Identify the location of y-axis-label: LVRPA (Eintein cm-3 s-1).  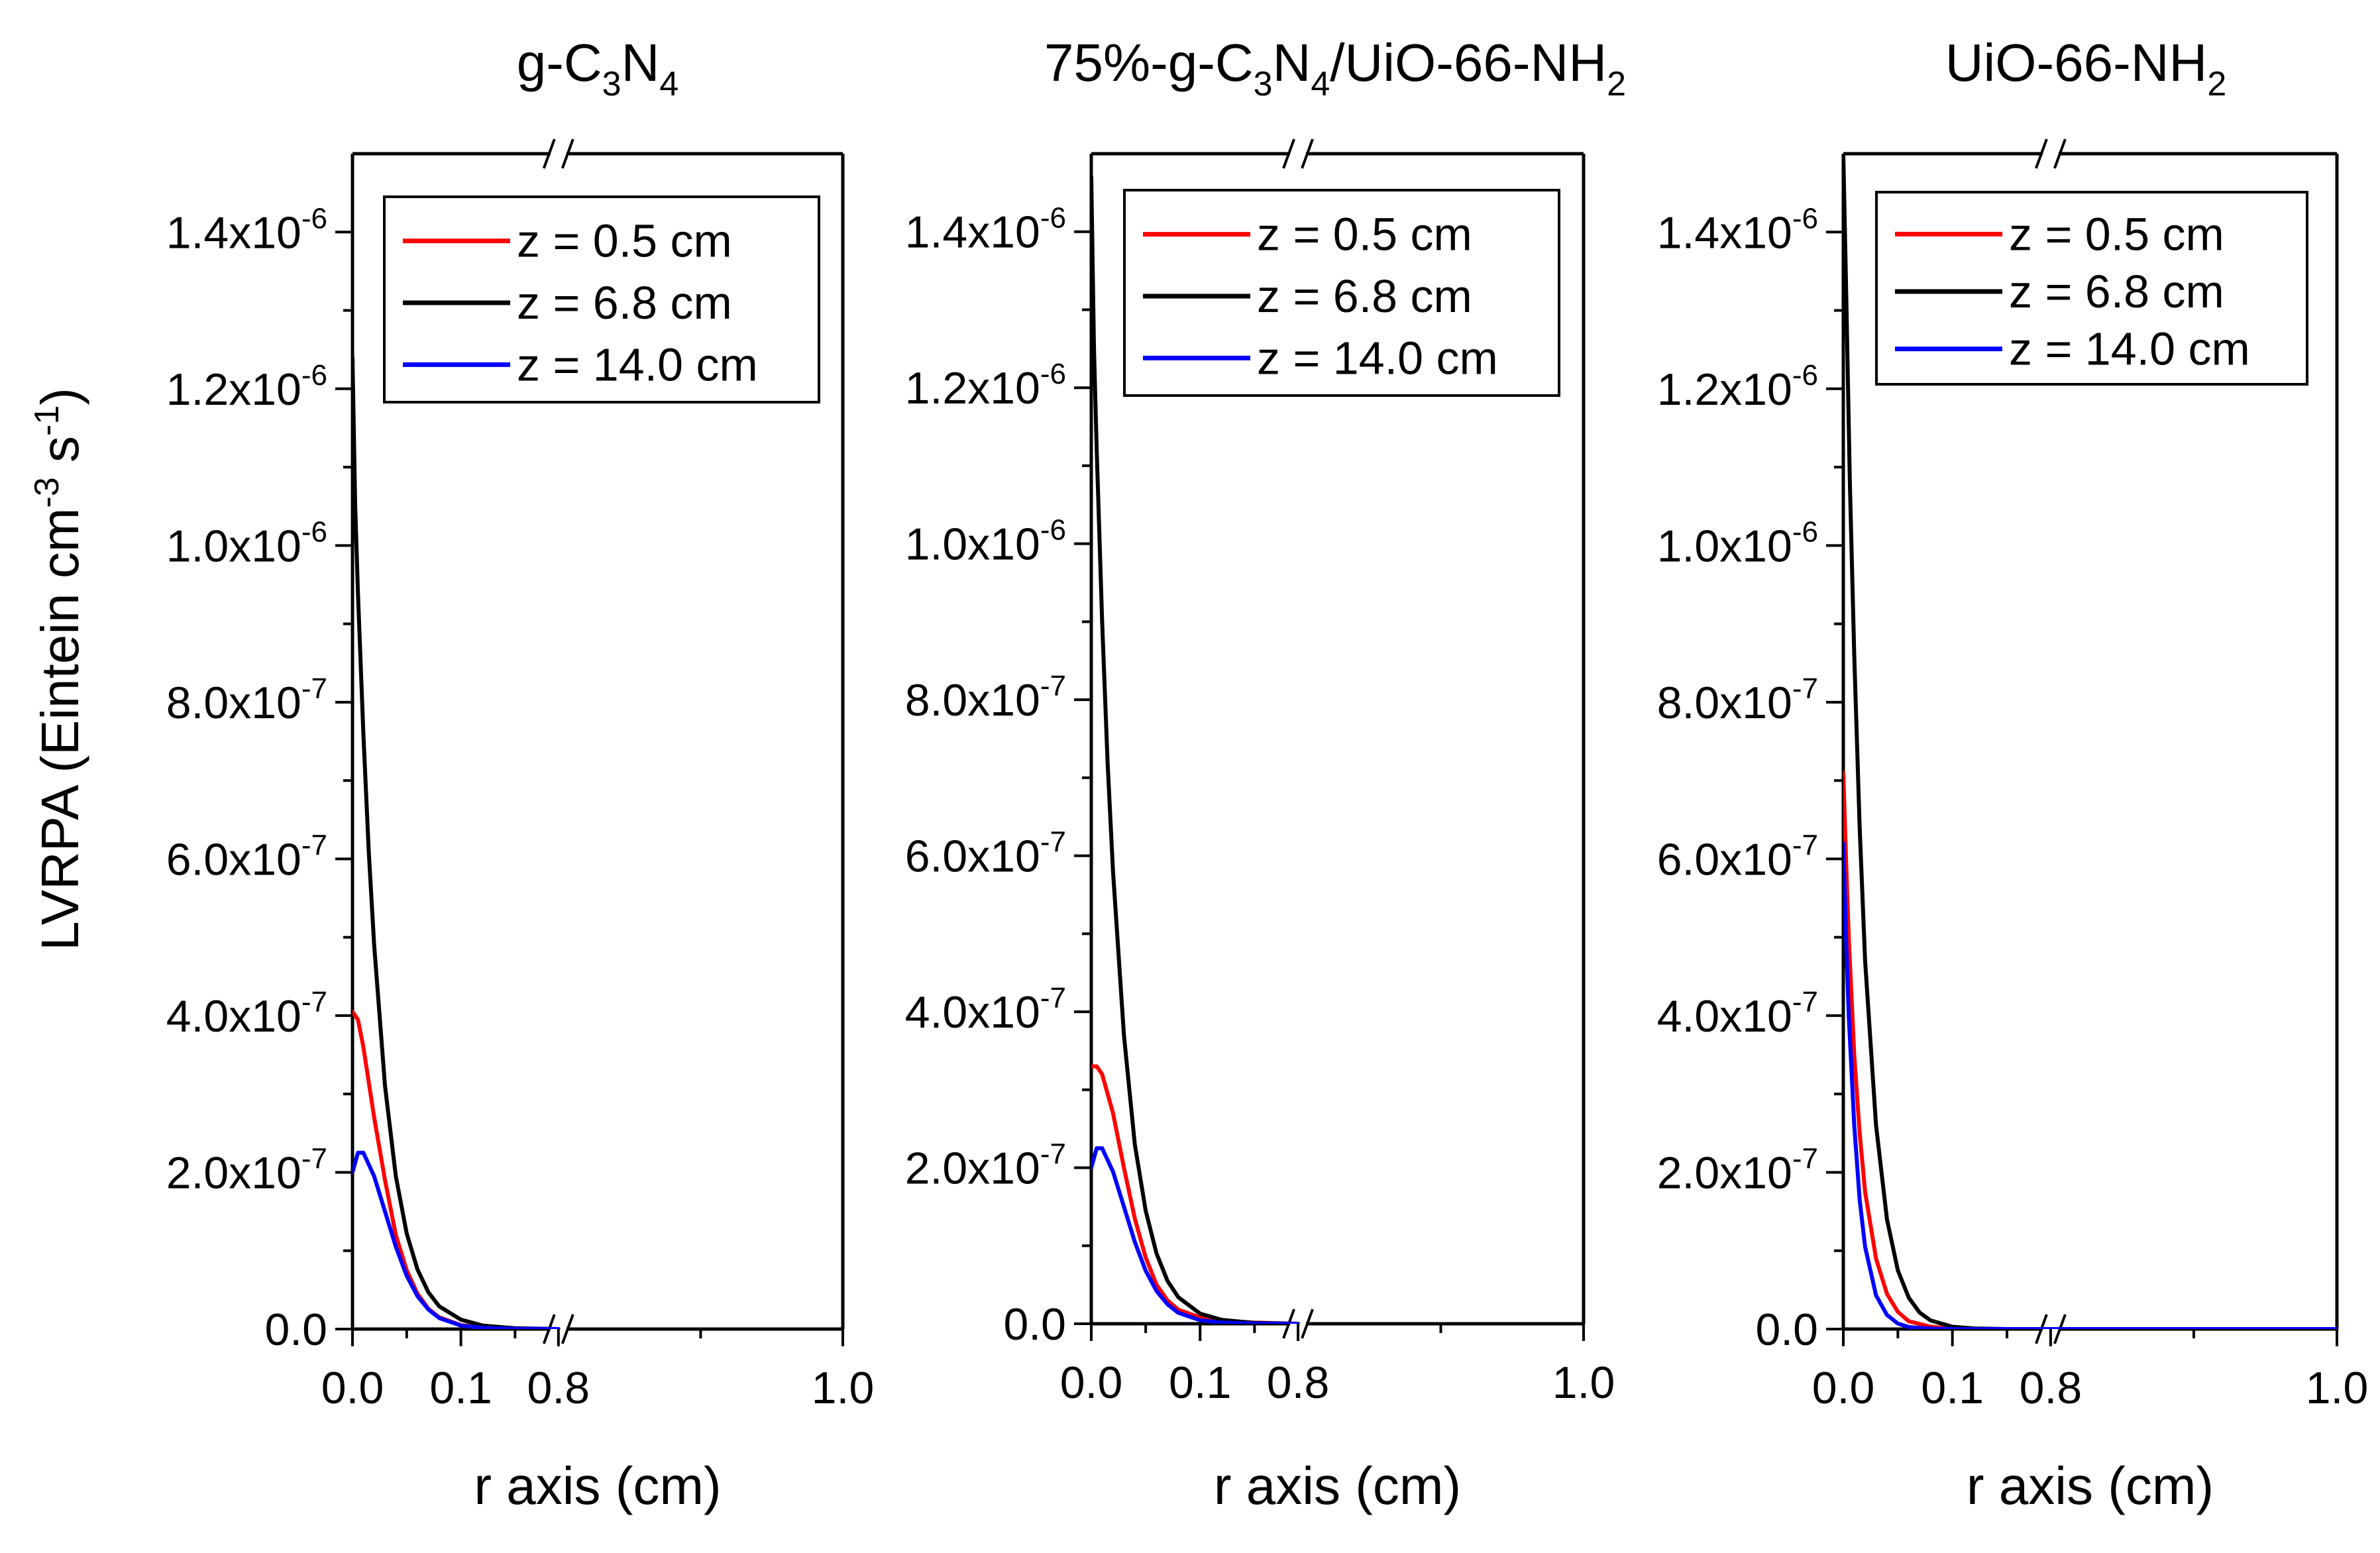
(58, 669).